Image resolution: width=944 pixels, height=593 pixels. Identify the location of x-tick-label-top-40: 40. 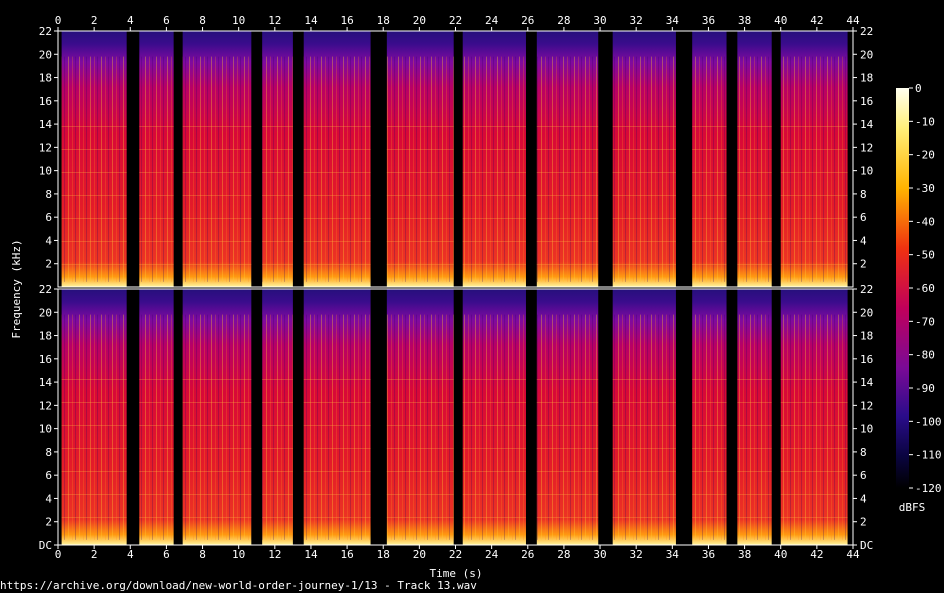
(780, 20).